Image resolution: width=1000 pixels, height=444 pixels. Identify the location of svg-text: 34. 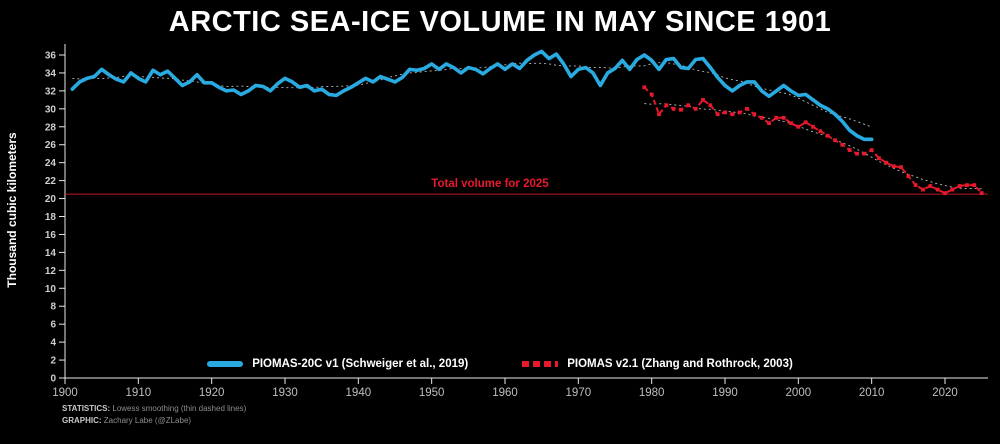
(51, 73).